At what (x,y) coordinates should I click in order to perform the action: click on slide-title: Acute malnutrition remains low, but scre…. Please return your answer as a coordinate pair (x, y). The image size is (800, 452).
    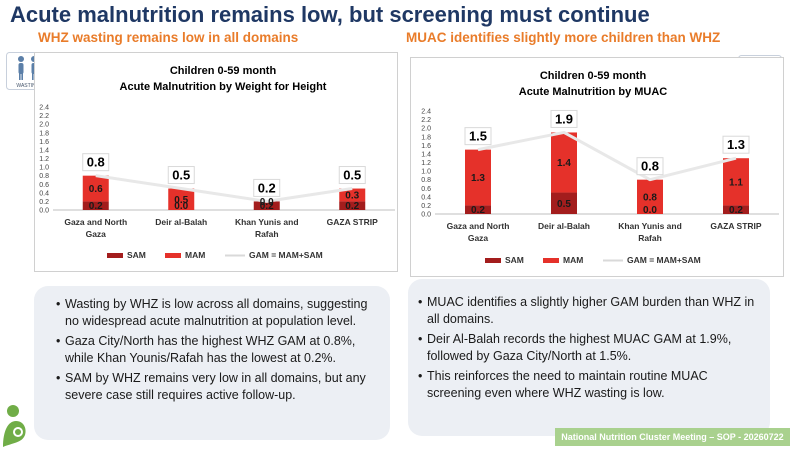
    Looking at the image, I should click on (330, 14).